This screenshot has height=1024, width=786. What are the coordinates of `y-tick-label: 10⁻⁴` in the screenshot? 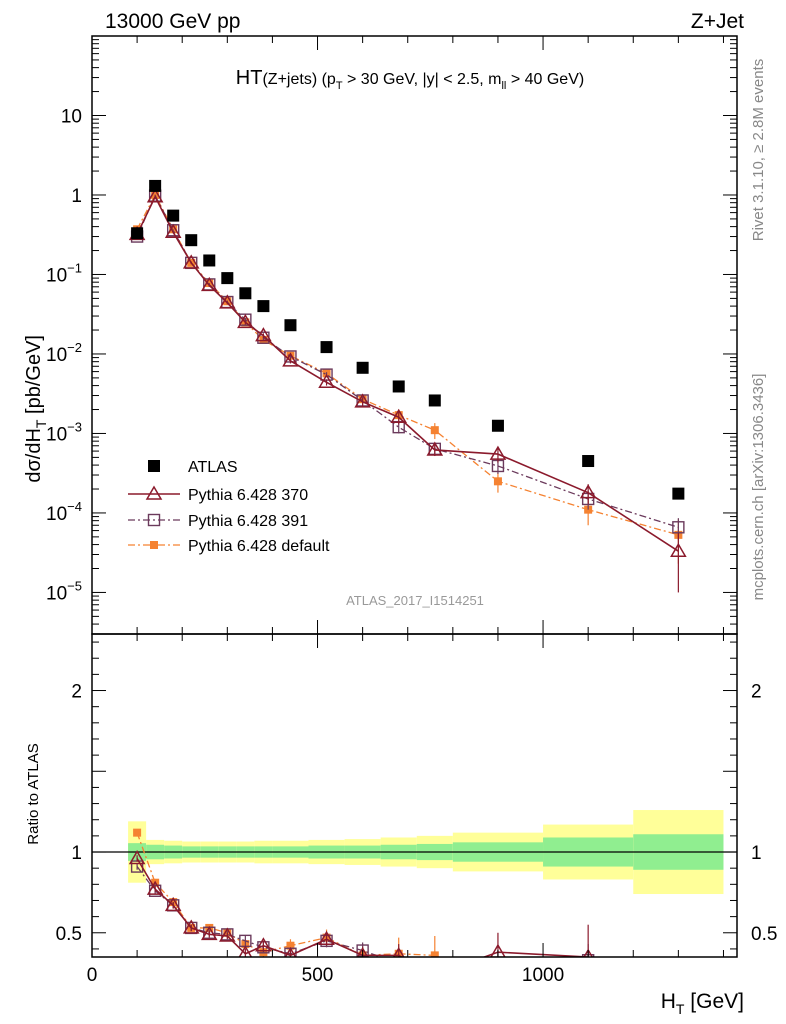 It's located at (64, 512).